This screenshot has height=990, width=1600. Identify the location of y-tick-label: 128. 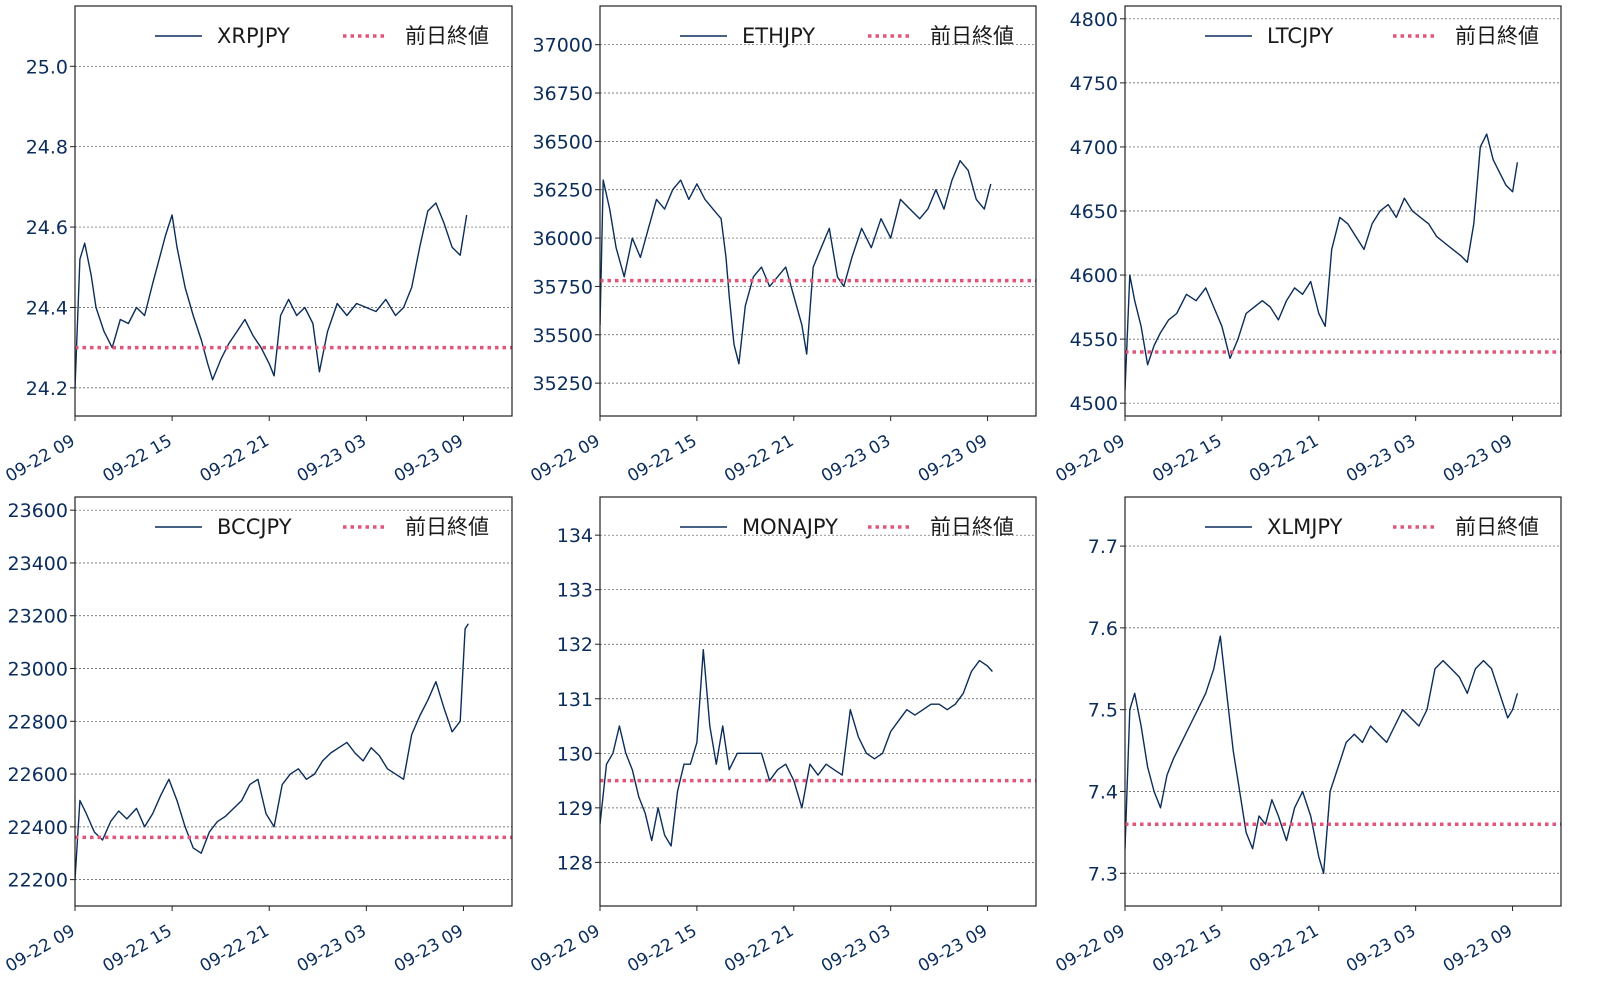
(575, 863).